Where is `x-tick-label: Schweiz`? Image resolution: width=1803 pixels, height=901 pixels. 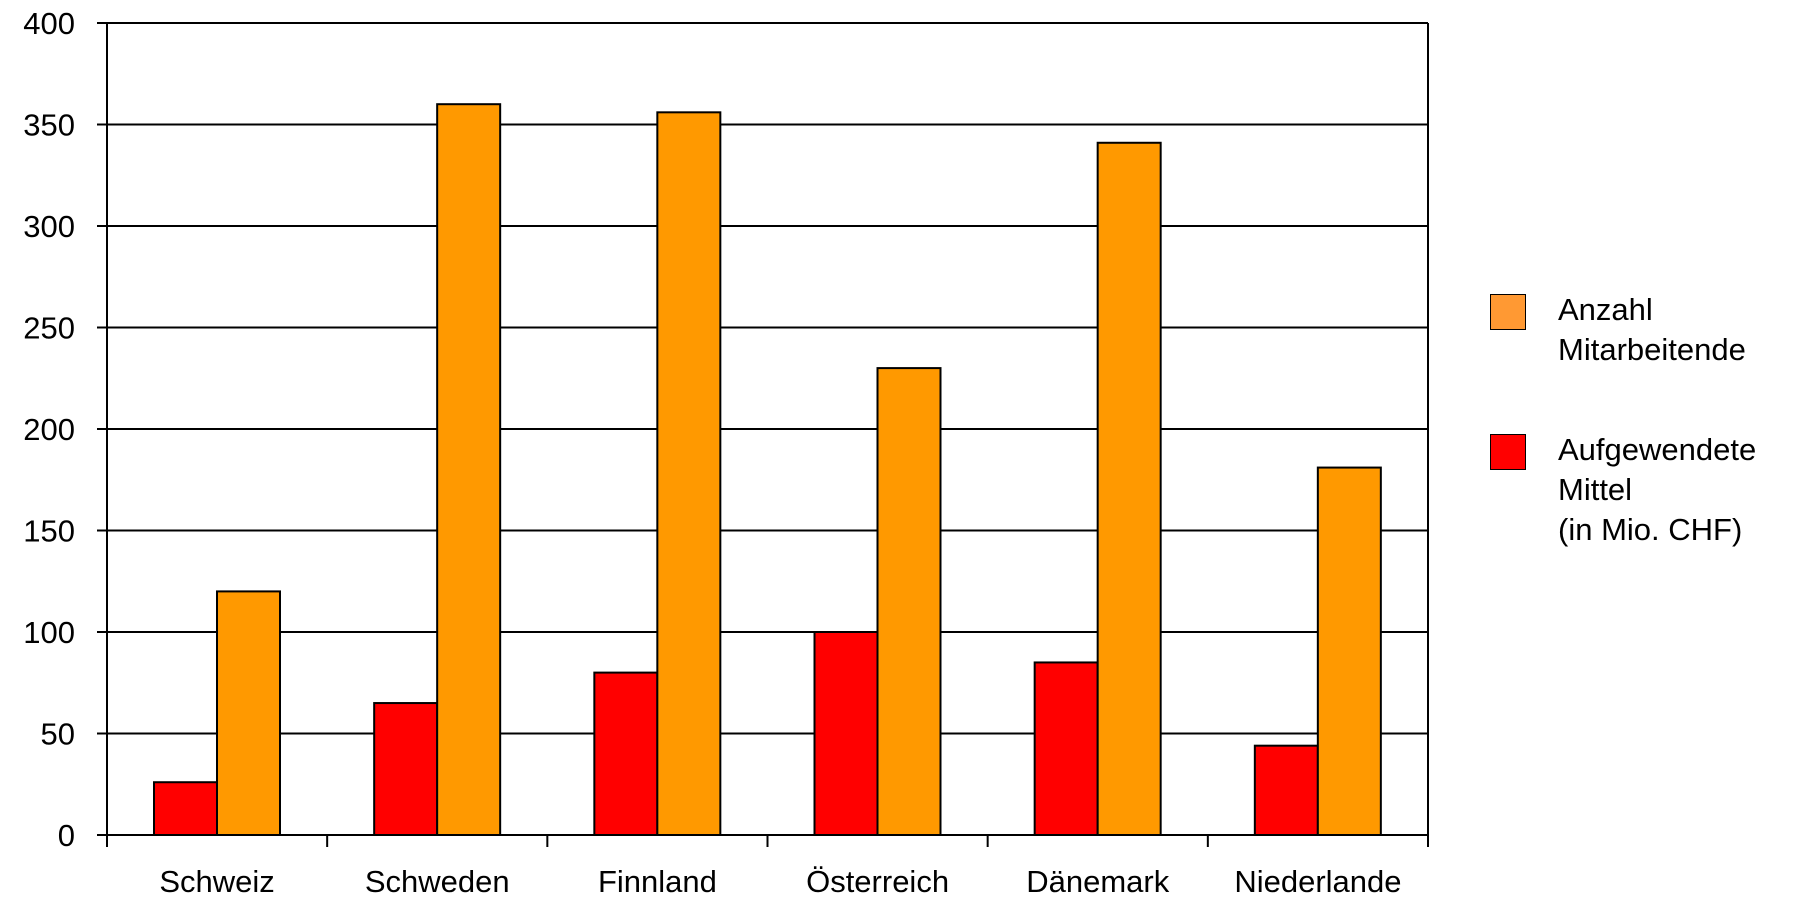 x-tick-label: Schweiz is located at coordinates (216, 881).